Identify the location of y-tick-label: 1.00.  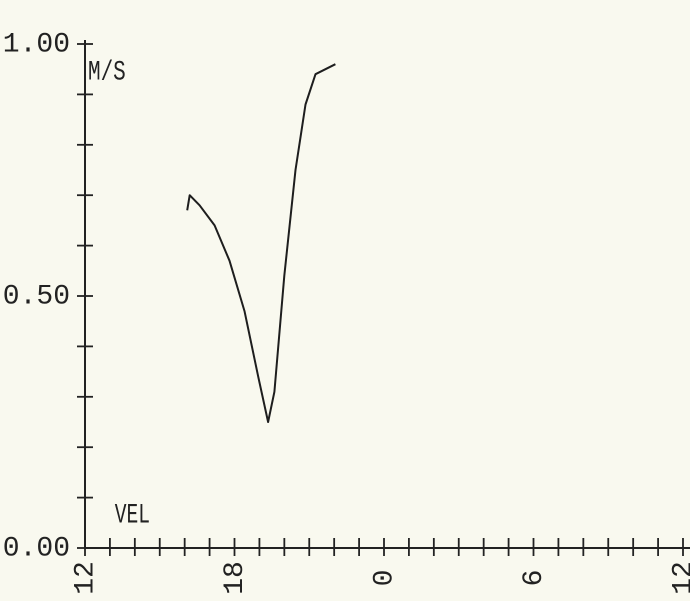
(36, 44).